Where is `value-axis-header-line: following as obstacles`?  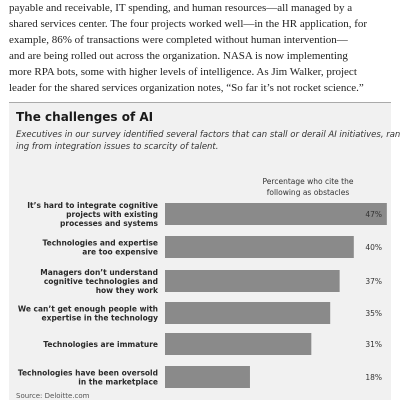 value-axis-header-line: following as obstacles is located at coordinates (308, 192).